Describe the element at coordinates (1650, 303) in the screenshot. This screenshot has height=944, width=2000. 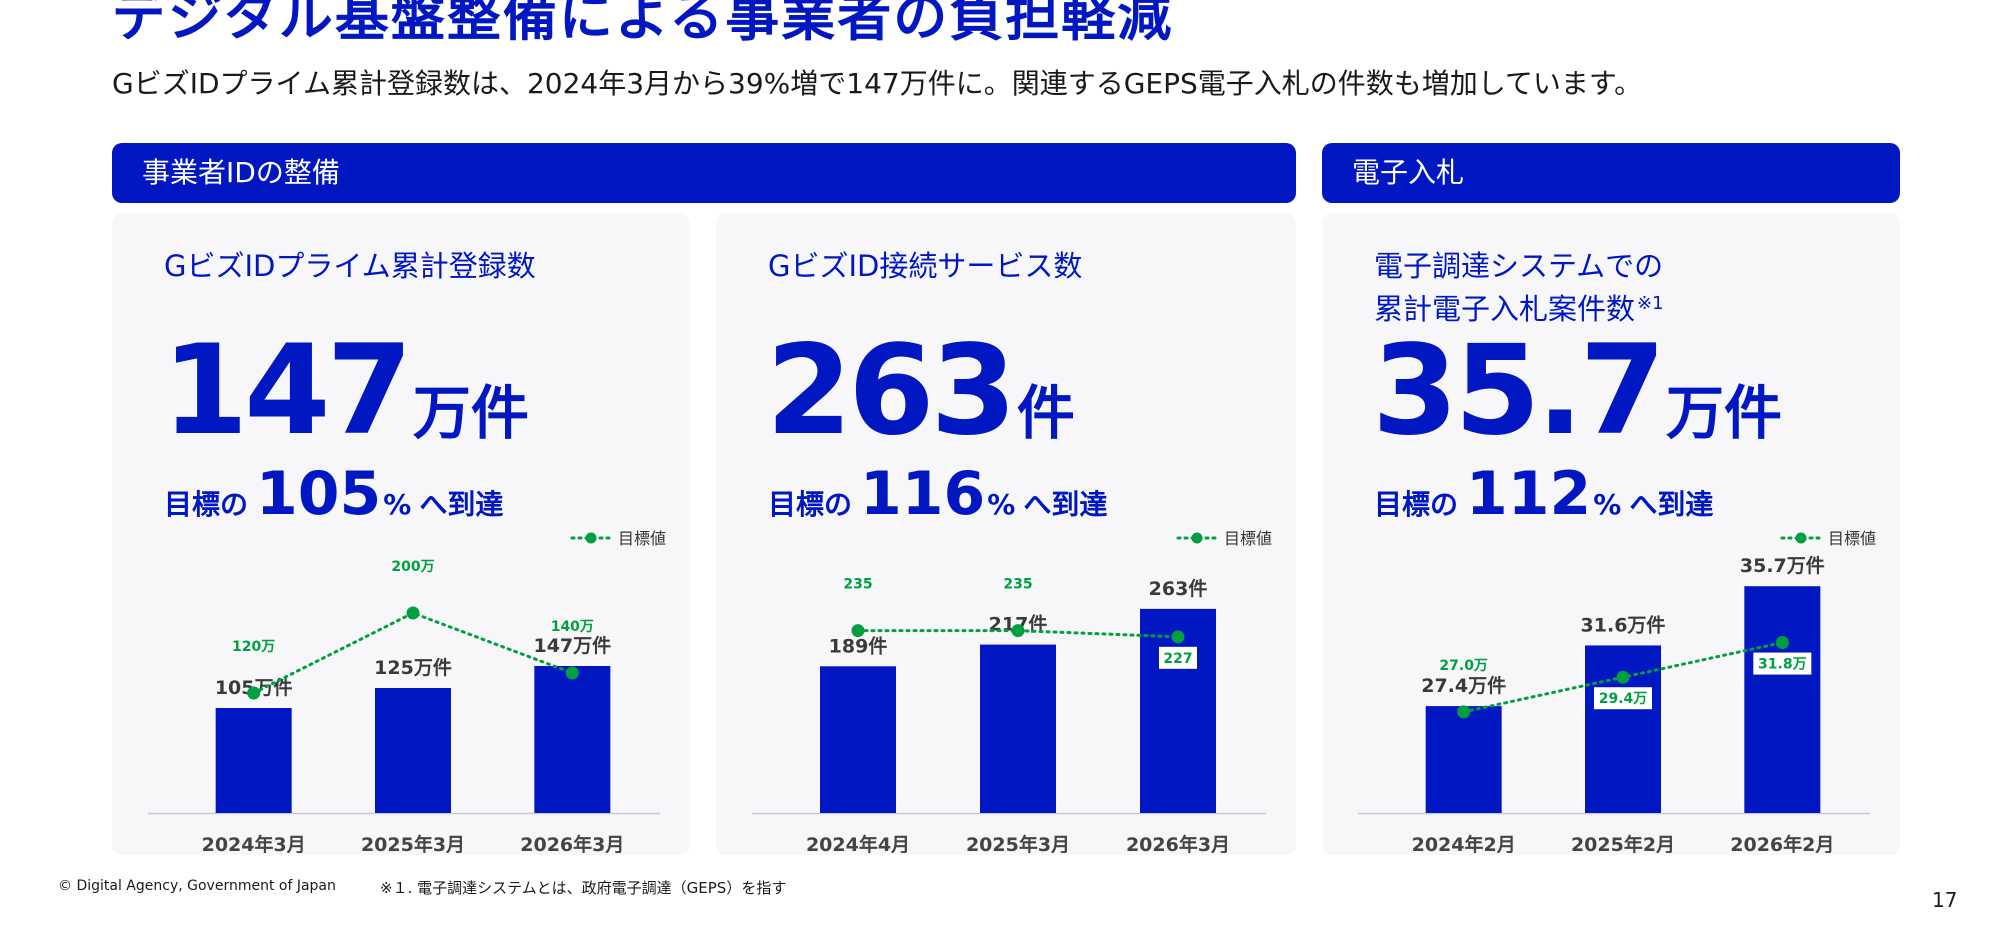
I see `footnote-marker: ※1` at that location.